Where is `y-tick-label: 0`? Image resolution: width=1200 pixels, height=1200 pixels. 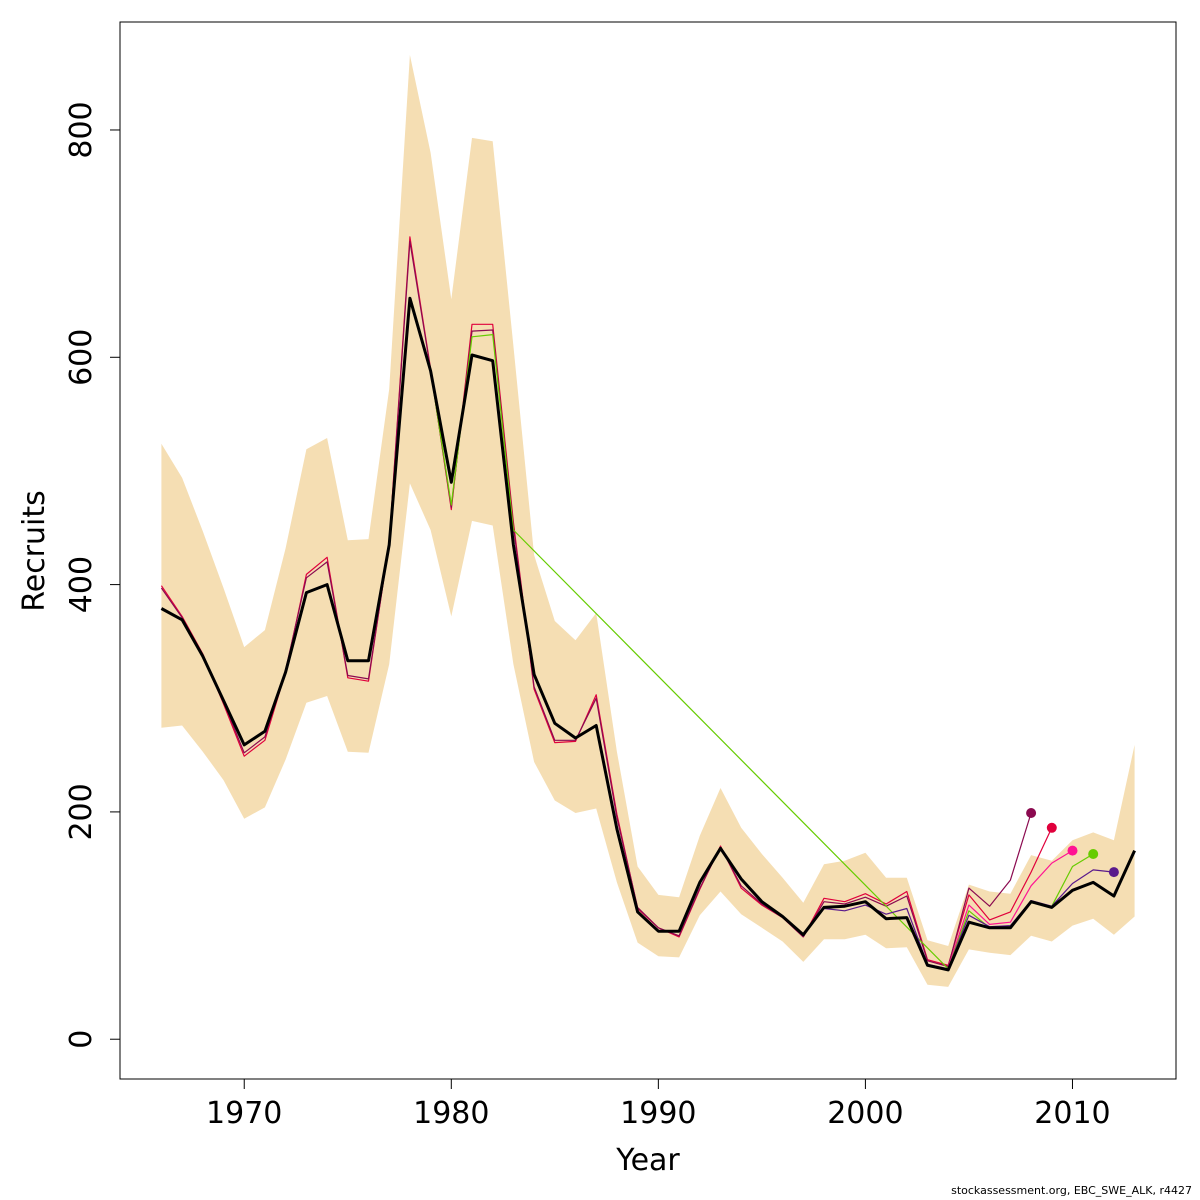
y-tick-label: 0 is located at coordinates (81, 1039).